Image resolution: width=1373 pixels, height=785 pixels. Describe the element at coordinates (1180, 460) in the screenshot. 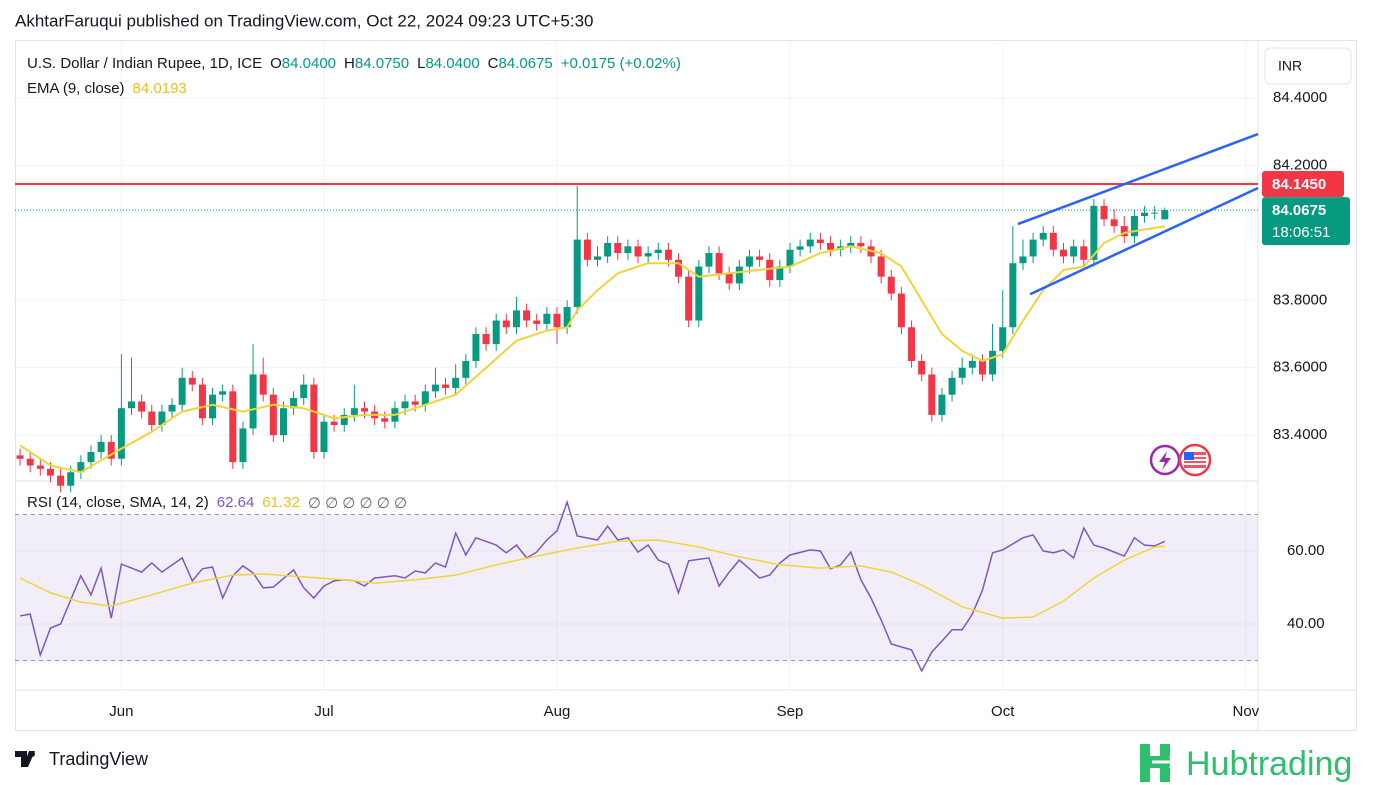

I see `icons` at that location.